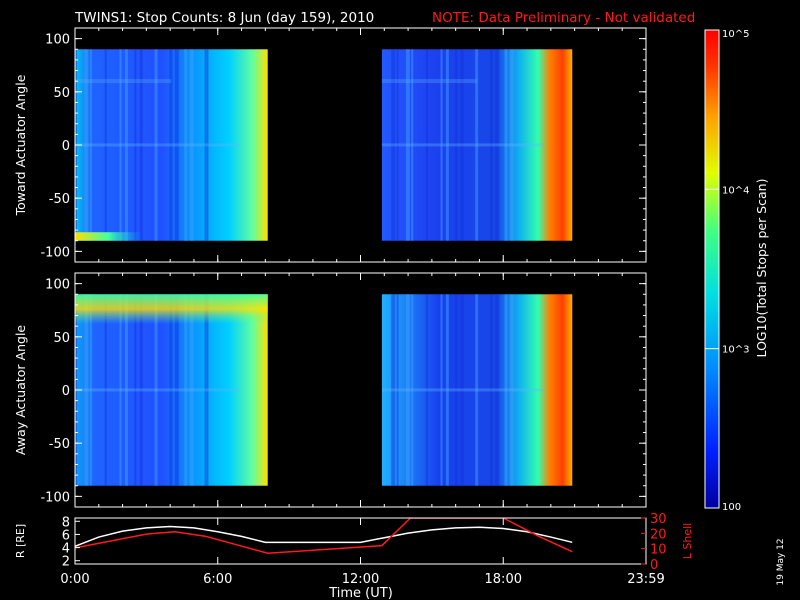  I want to click on x-tick-label: 18:00, so click(503, 579).